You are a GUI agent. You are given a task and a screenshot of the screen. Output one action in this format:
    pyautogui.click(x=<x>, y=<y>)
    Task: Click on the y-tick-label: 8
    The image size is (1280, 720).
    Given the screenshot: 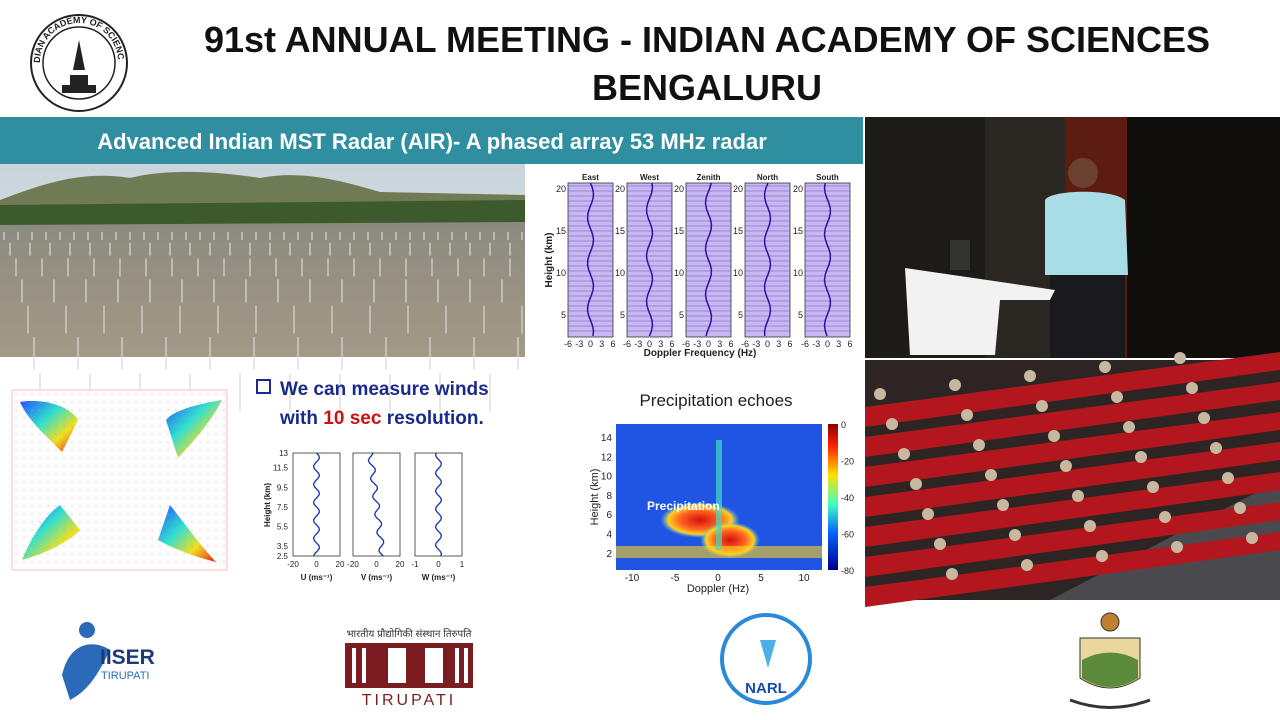 What is the action you would take?
    pyautogui.click(x=609, y=496)
    